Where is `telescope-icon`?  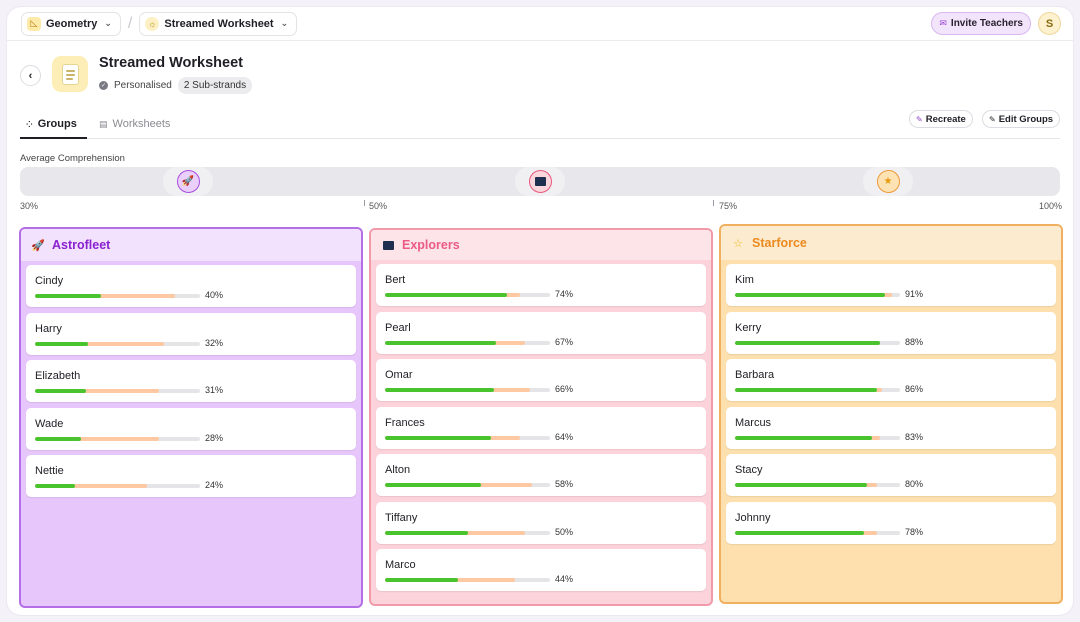
telescope-icon is located at coordinates (540, 181).